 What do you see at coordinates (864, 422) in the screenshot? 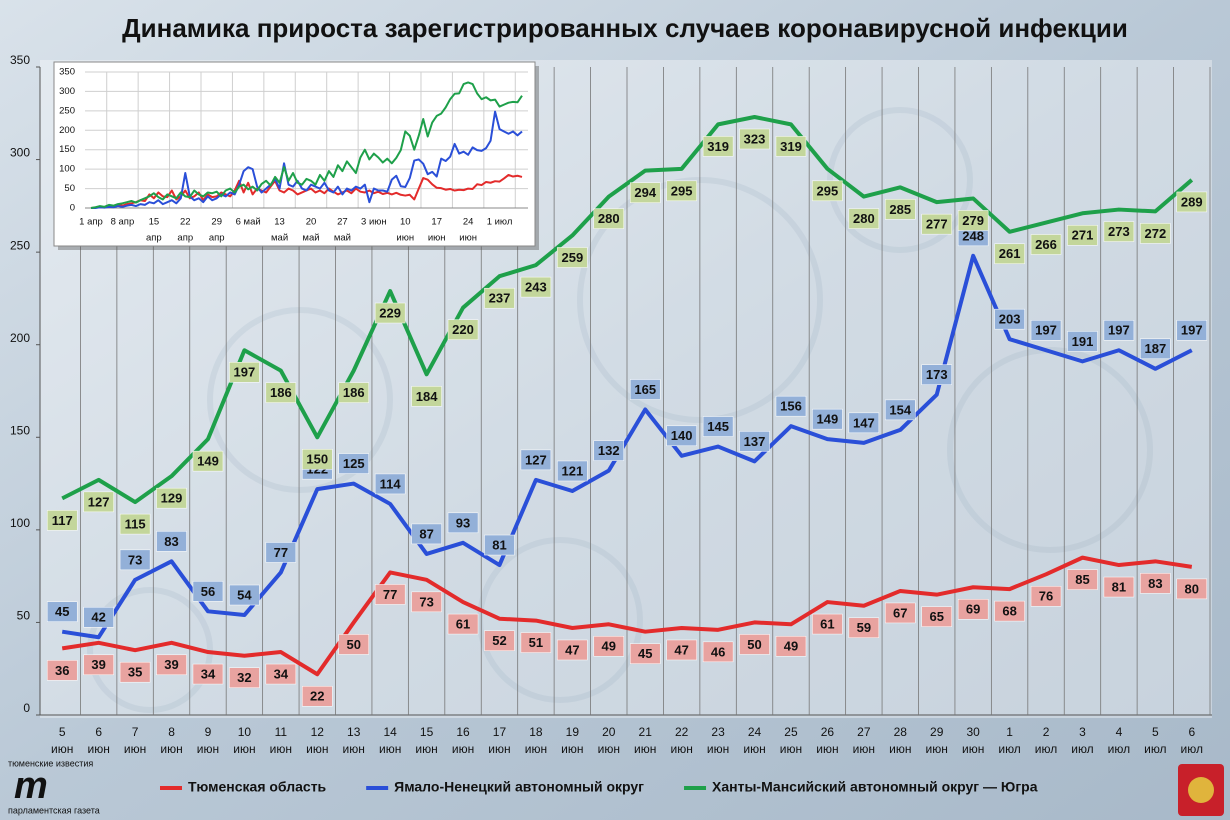
I see `data-label: 147` at bounding box center [864, 422].